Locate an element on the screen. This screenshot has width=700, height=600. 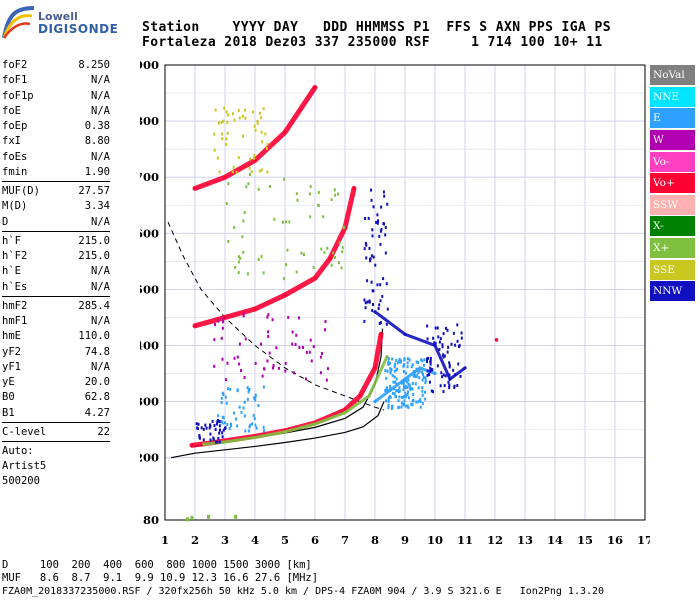
param-value: 20.0 is located at coordinates (97, 382).